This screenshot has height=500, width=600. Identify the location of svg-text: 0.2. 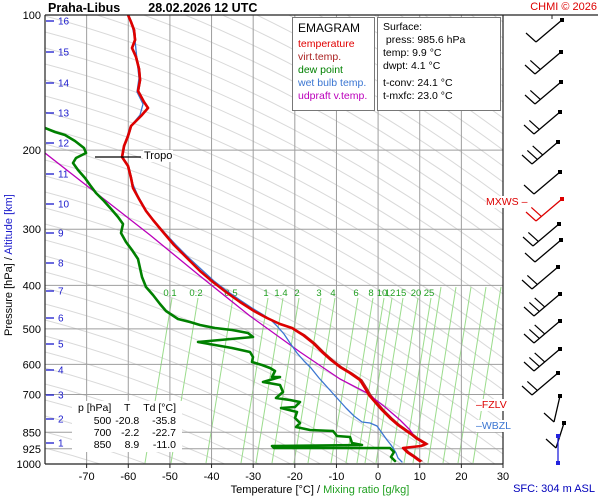
(195, 293).